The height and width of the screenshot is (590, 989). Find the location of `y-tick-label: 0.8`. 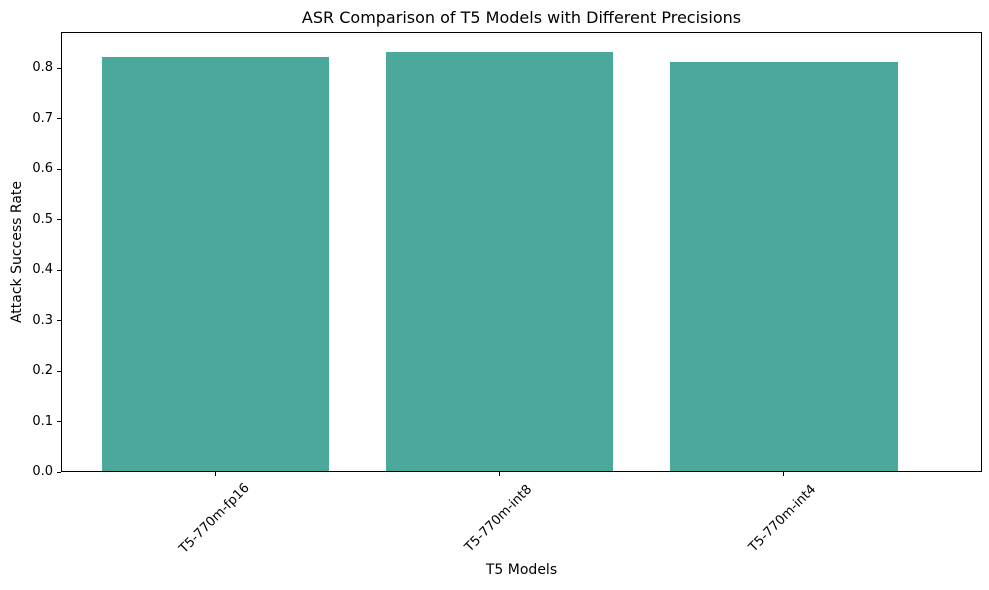

y-tick-label: 0.8 is located at coordinates (42, 68).